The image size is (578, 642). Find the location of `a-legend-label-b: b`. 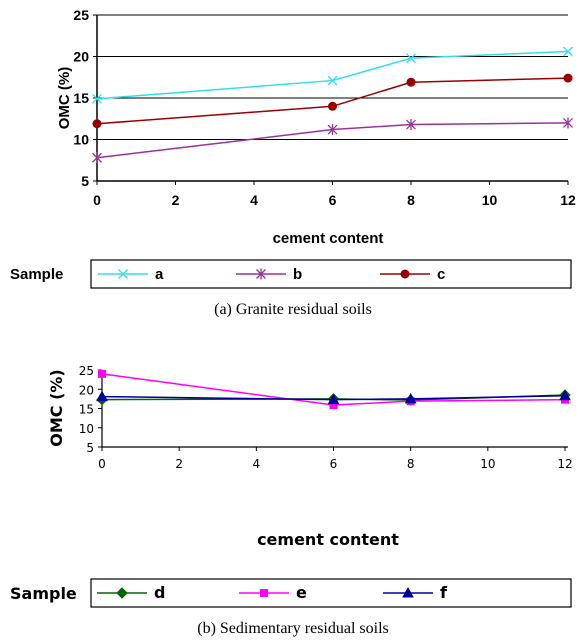

a-legend-label-b: b is located at coordinates (297, 274).